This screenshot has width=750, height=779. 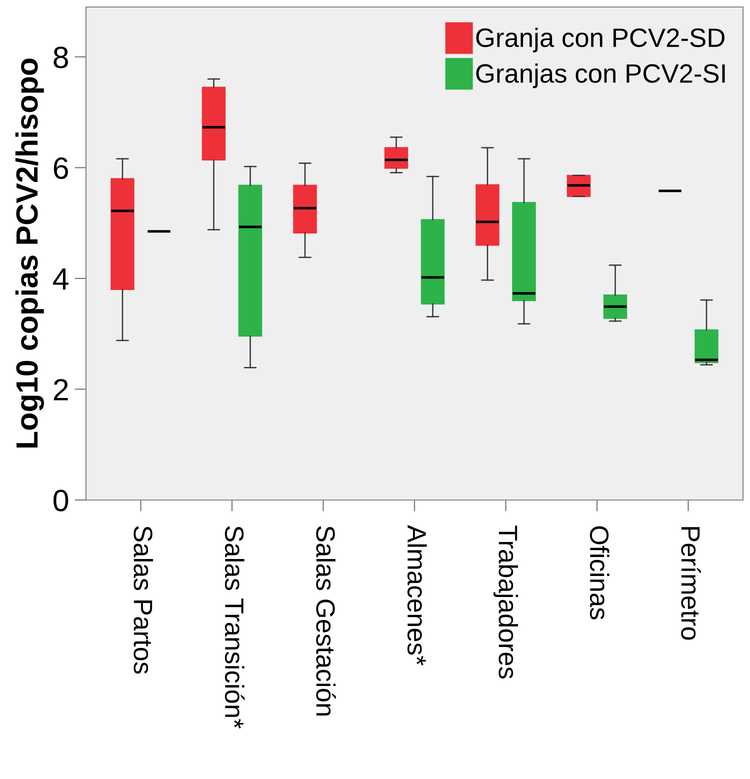 I want to click on x-tick-label: Salas Partos, so click(x=144, y=600).